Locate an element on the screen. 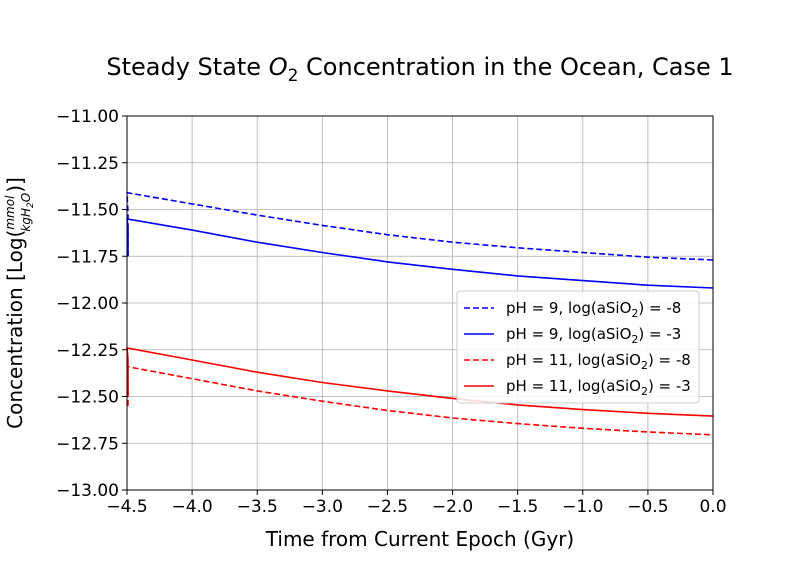 The image size is (792, 576). x-axis-label: Time from Current Epoch (Gyr) is located at coordinates (419, 539).